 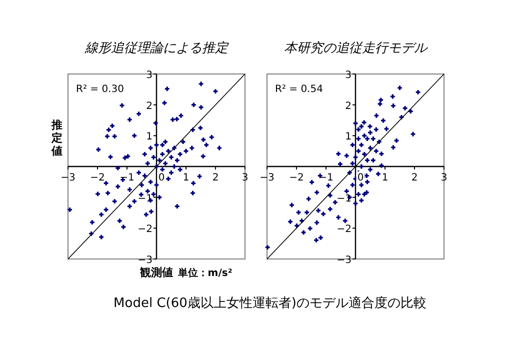 What do you see at coordinates (204, 273) in the screenshot?
I see `text: 単位：m/s²` at bounding box center [204, 273].